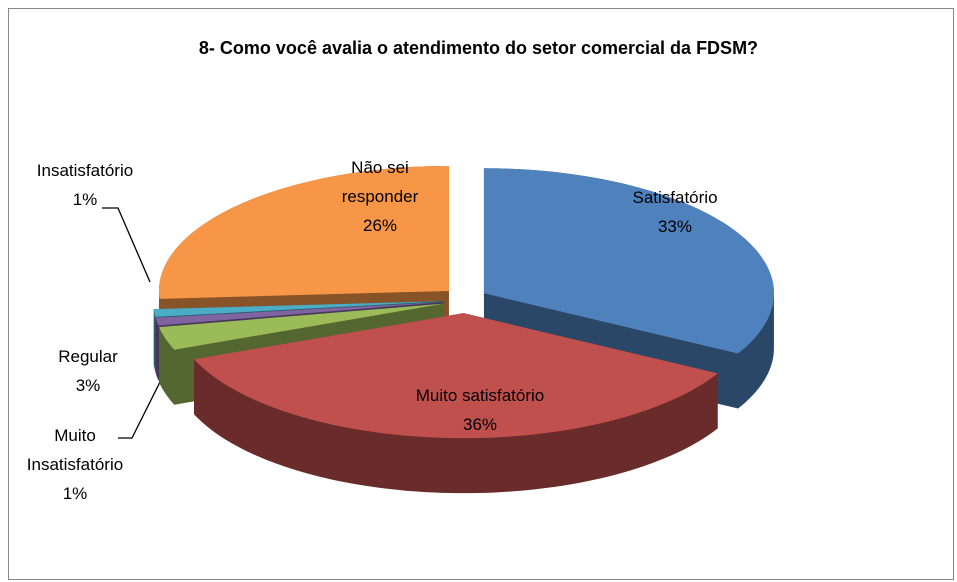 This screenshot has height=582, width=957. I want to click on slice-label: Muito Insatisfatório 1%, so click(75, 464).